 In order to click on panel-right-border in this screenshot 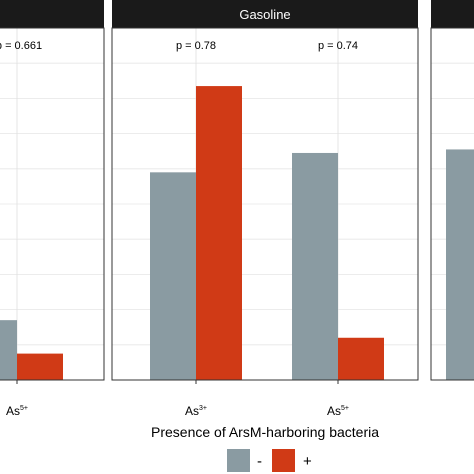, I will do `click(452, 204)`.